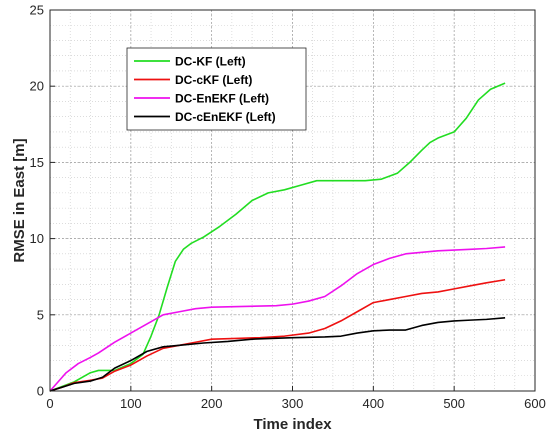  Describe the element at coordinates (19, 200) in the screenshot. I see `y-axis-label: RMSE in East [m]` at that location.